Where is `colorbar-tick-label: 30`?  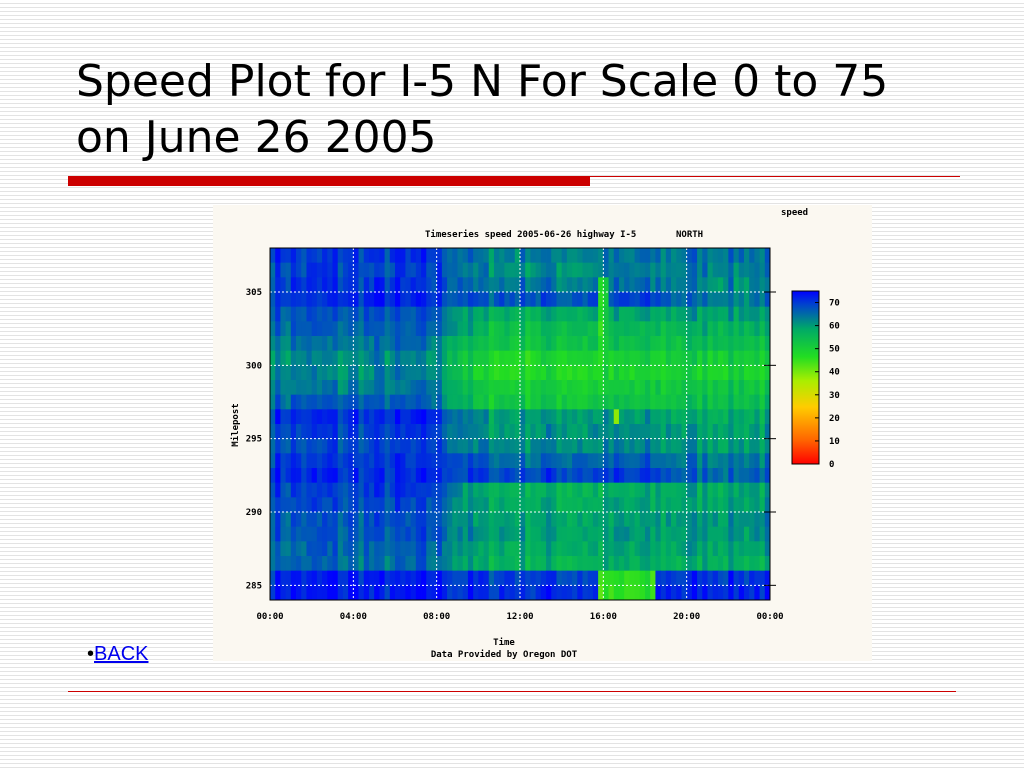
colorbar-tick-label: 30 is located at coordinates (834, 396).